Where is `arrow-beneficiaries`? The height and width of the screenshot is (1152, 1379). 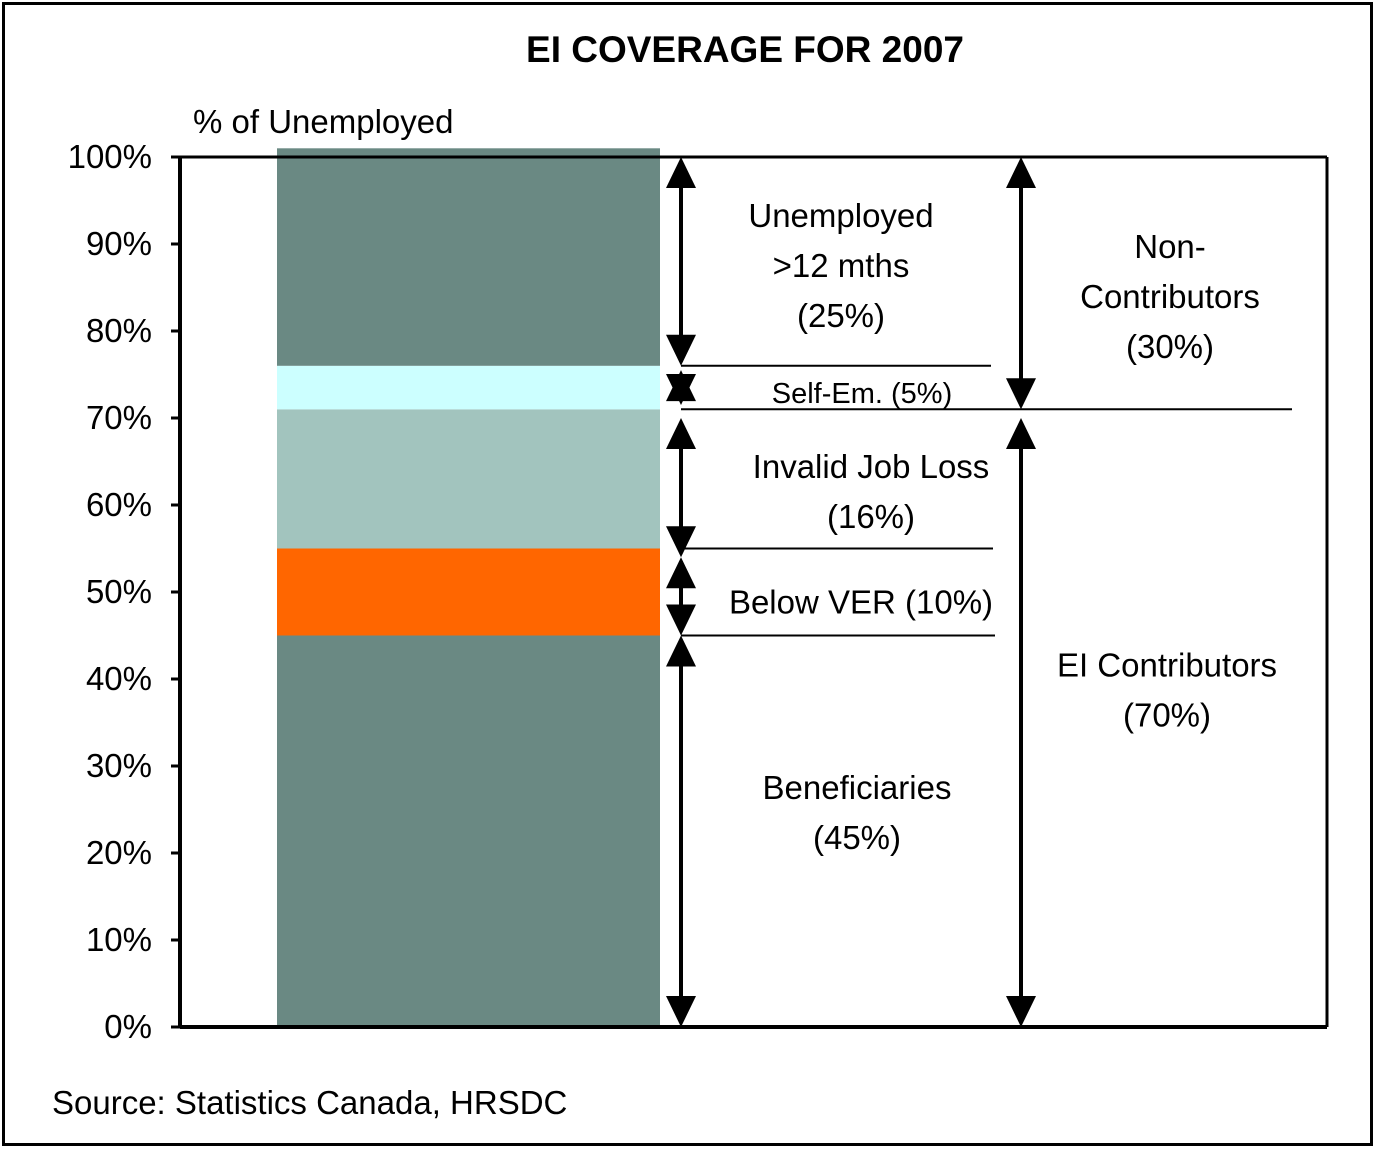
arrow-beneficiaries is located at coordinates (681, 831).